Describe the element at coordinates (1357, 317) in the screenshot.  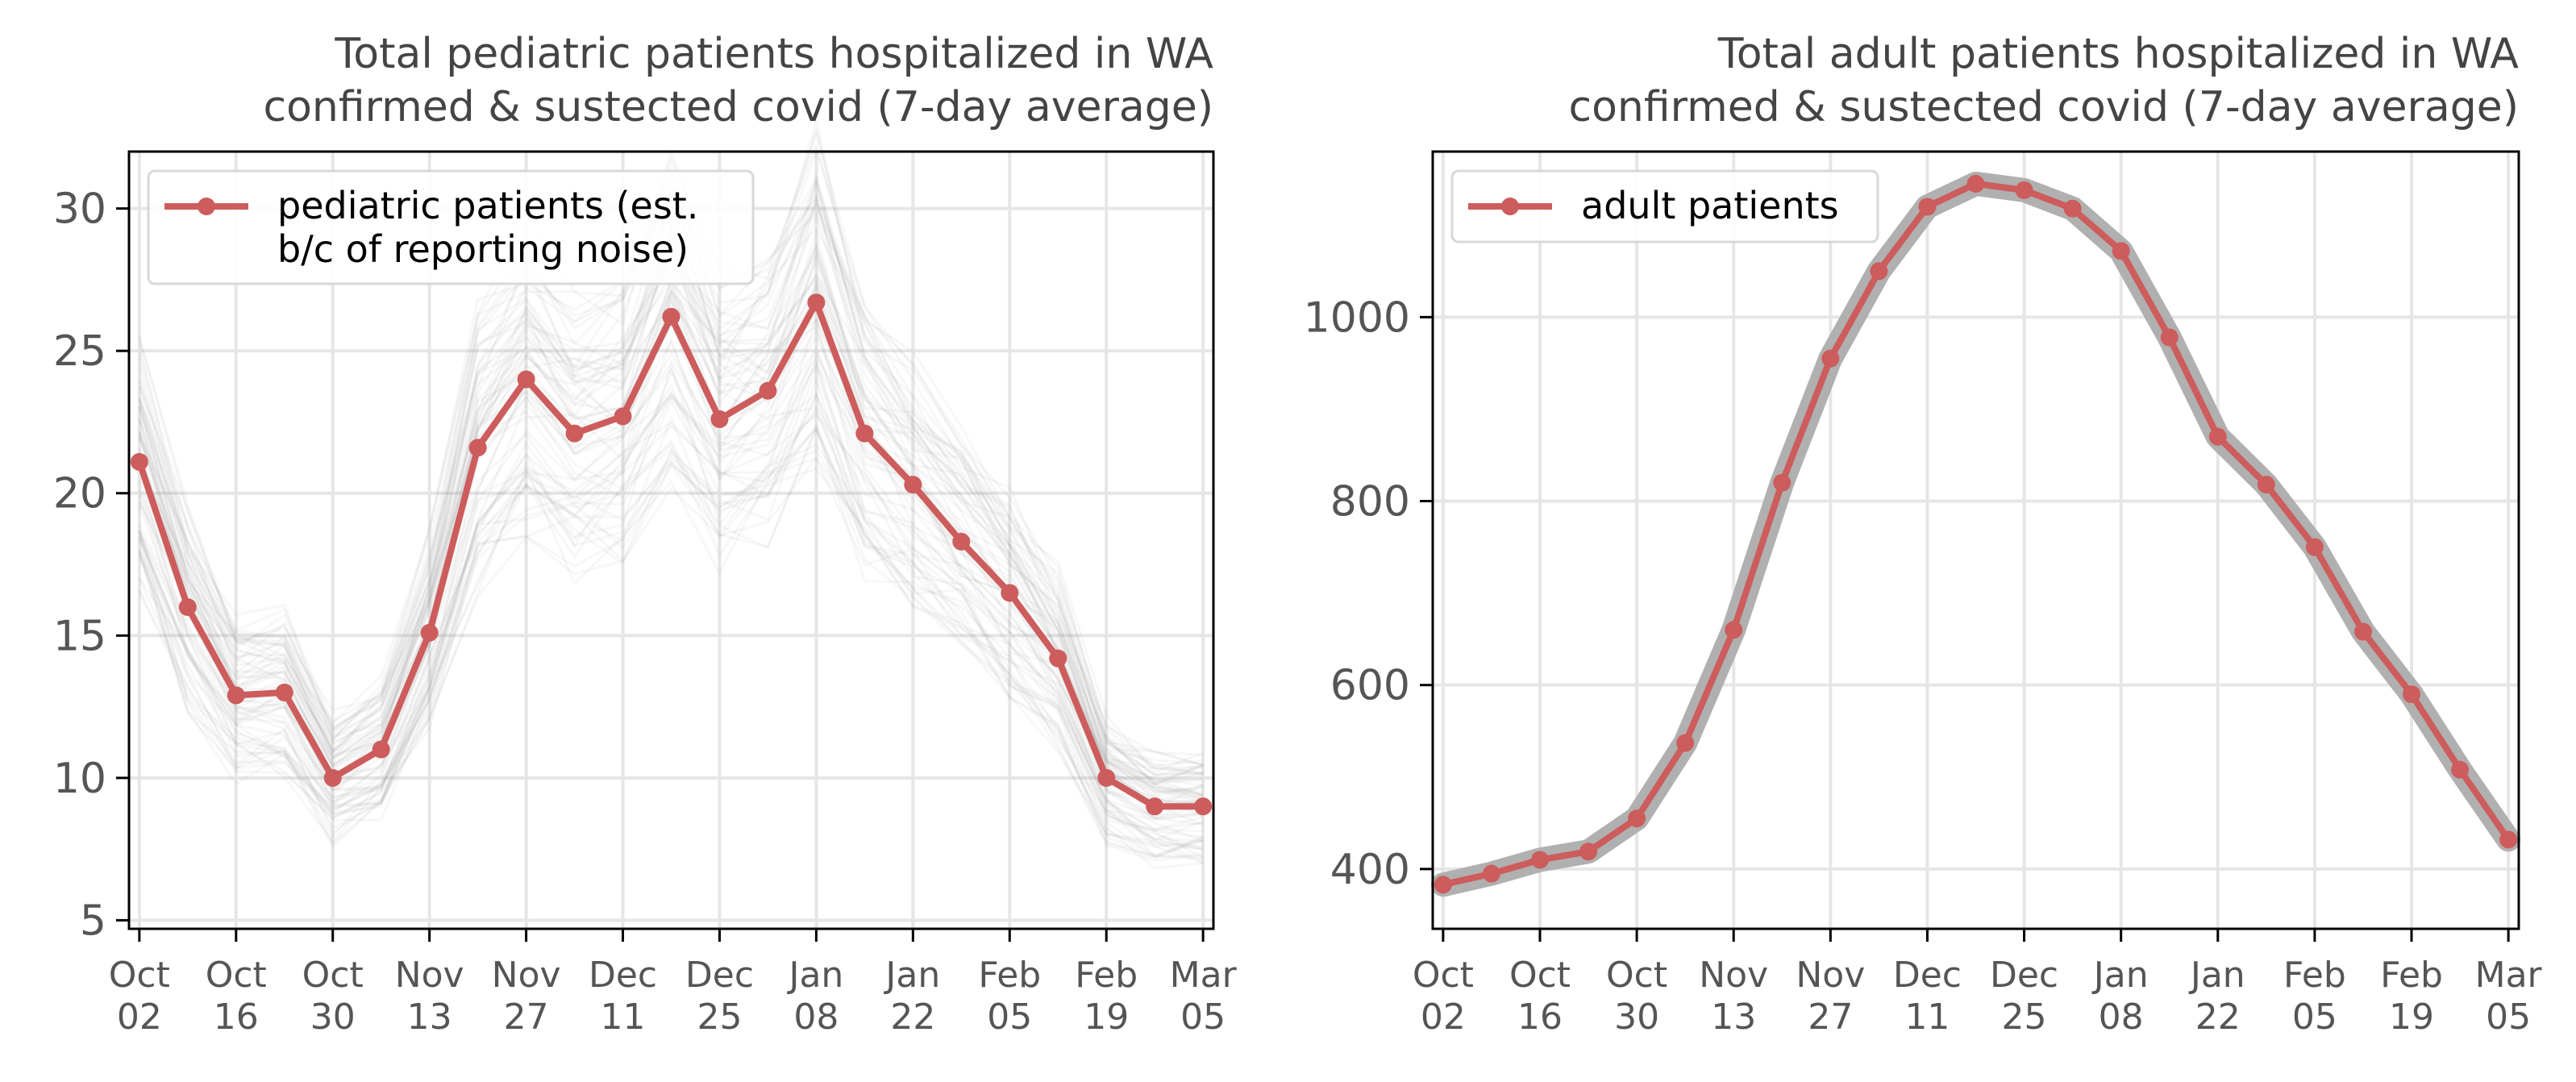
I see `y-tick-label: 1000` at that location.